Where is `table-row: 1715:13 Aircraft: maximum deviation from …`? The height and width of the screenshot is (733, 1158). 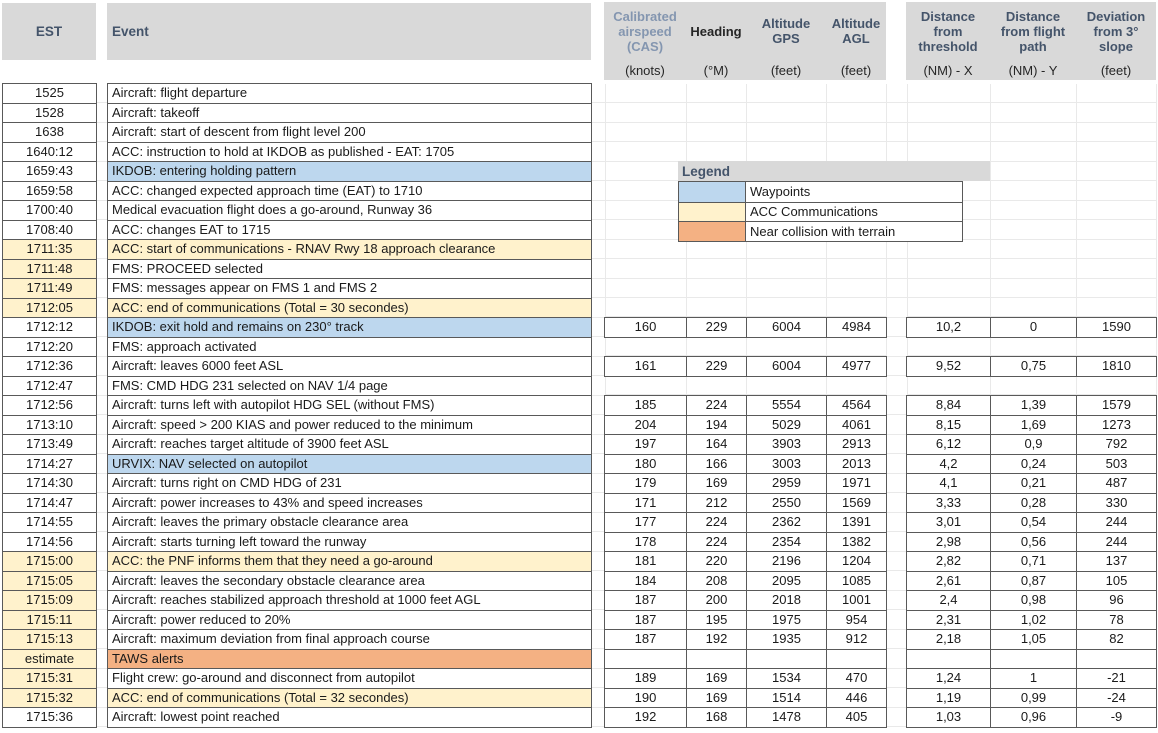
table-row: 1715:13 Aircraft: maximum deviation from … is located at coordinates (579, 639).